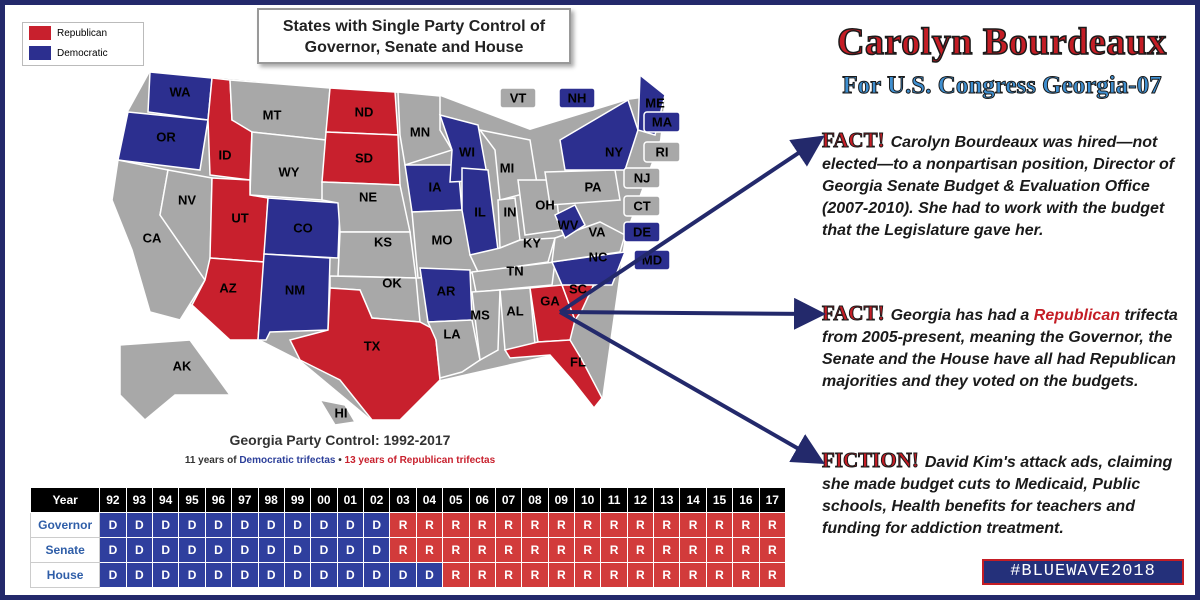 The image size is (1200, 600). I want to click on cell-senate-08: R, so click(535, 550).